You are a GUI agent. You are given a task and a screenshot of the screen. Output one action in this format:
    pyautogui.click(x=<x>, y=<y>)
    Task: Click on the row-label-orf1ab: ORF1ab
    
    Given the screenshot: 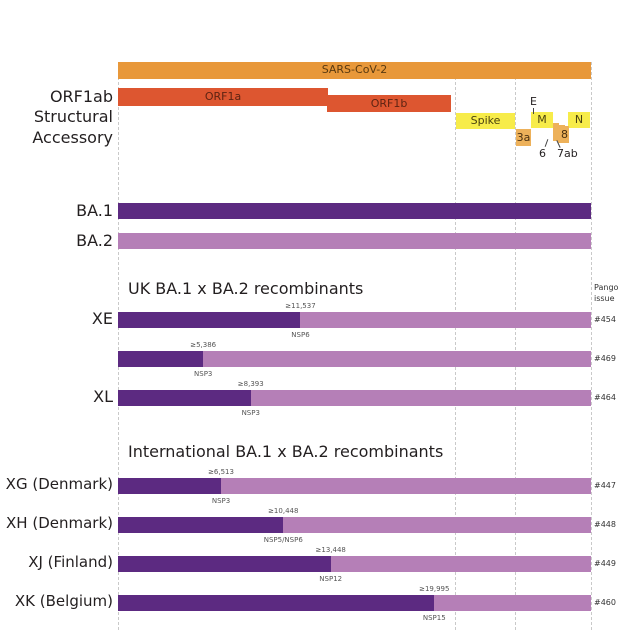 What is the action you would take?
    pyautogui.click(x=81, y=96)
    